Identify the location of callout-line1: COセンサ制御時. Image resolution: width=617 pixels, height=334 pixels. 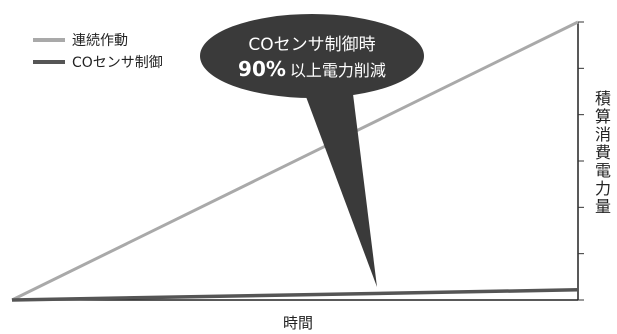
(311, 45).